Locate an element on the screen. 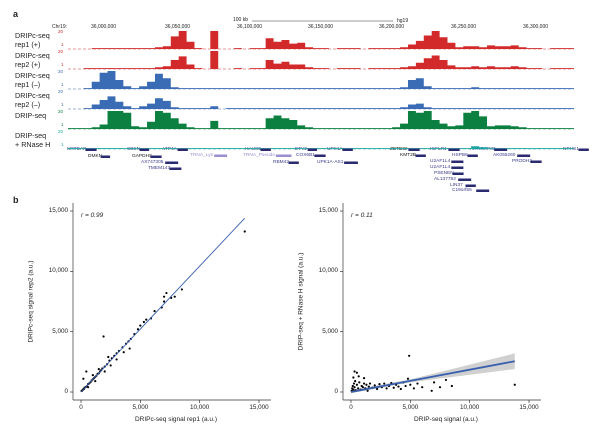  correlation-annotation: r = 0.11 is located at coordinates (362, 215).